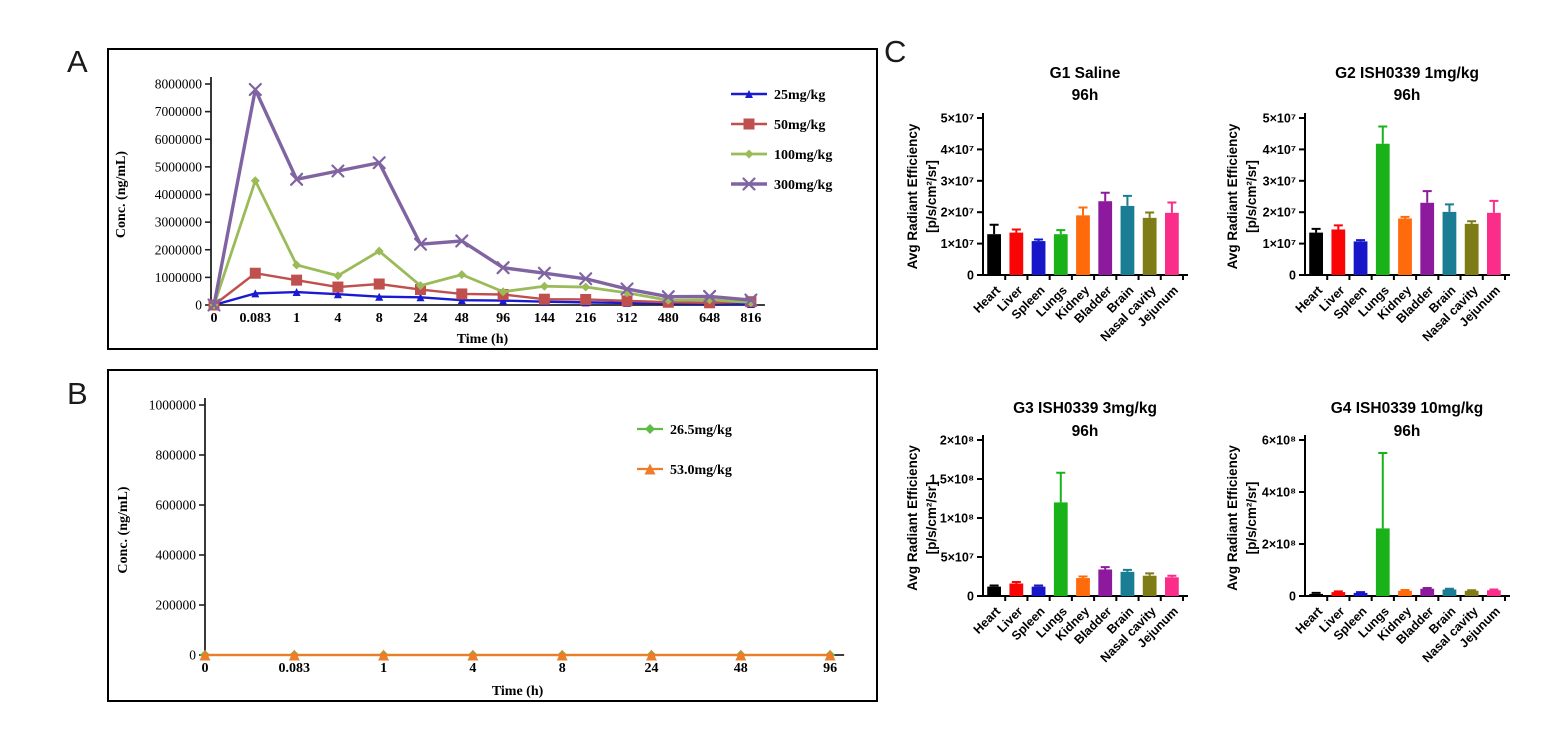 The height and width of the screenshot is (756, 1542). What do you see at coordinates (176, 455) in the screenshot?
I see `svg-text: 800000` at bounding box center [176, 455].